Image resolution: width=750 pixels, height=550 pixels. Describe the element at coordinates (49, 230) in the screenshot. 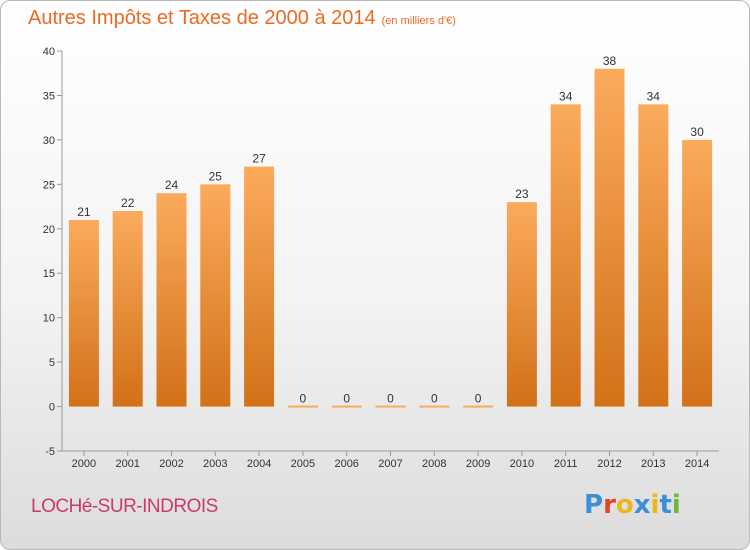

I see `y-tick-label: 20` at that location.